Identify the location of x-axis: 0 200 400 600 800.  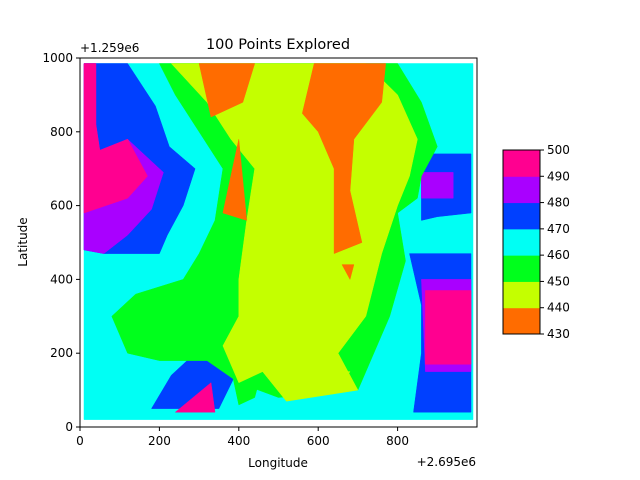
(242, 437).